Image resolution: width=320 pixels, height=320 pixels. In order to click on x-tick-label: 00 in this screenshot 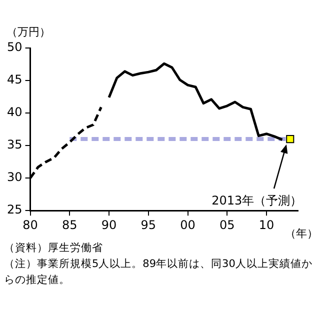, I will do `click(188, 225)`.